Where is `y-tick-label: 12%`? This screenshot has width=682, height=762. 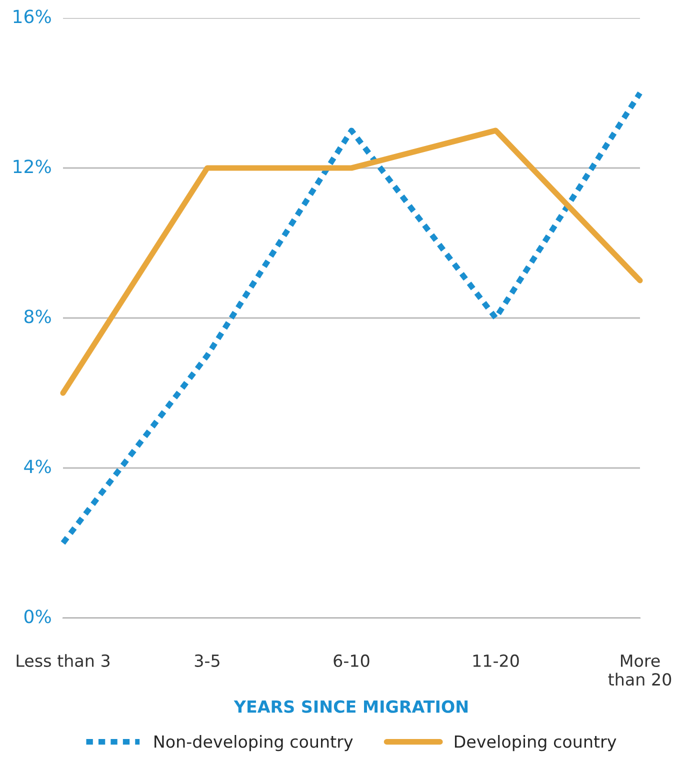 y-tick-label: 12% is located at coordinates (32, 167).